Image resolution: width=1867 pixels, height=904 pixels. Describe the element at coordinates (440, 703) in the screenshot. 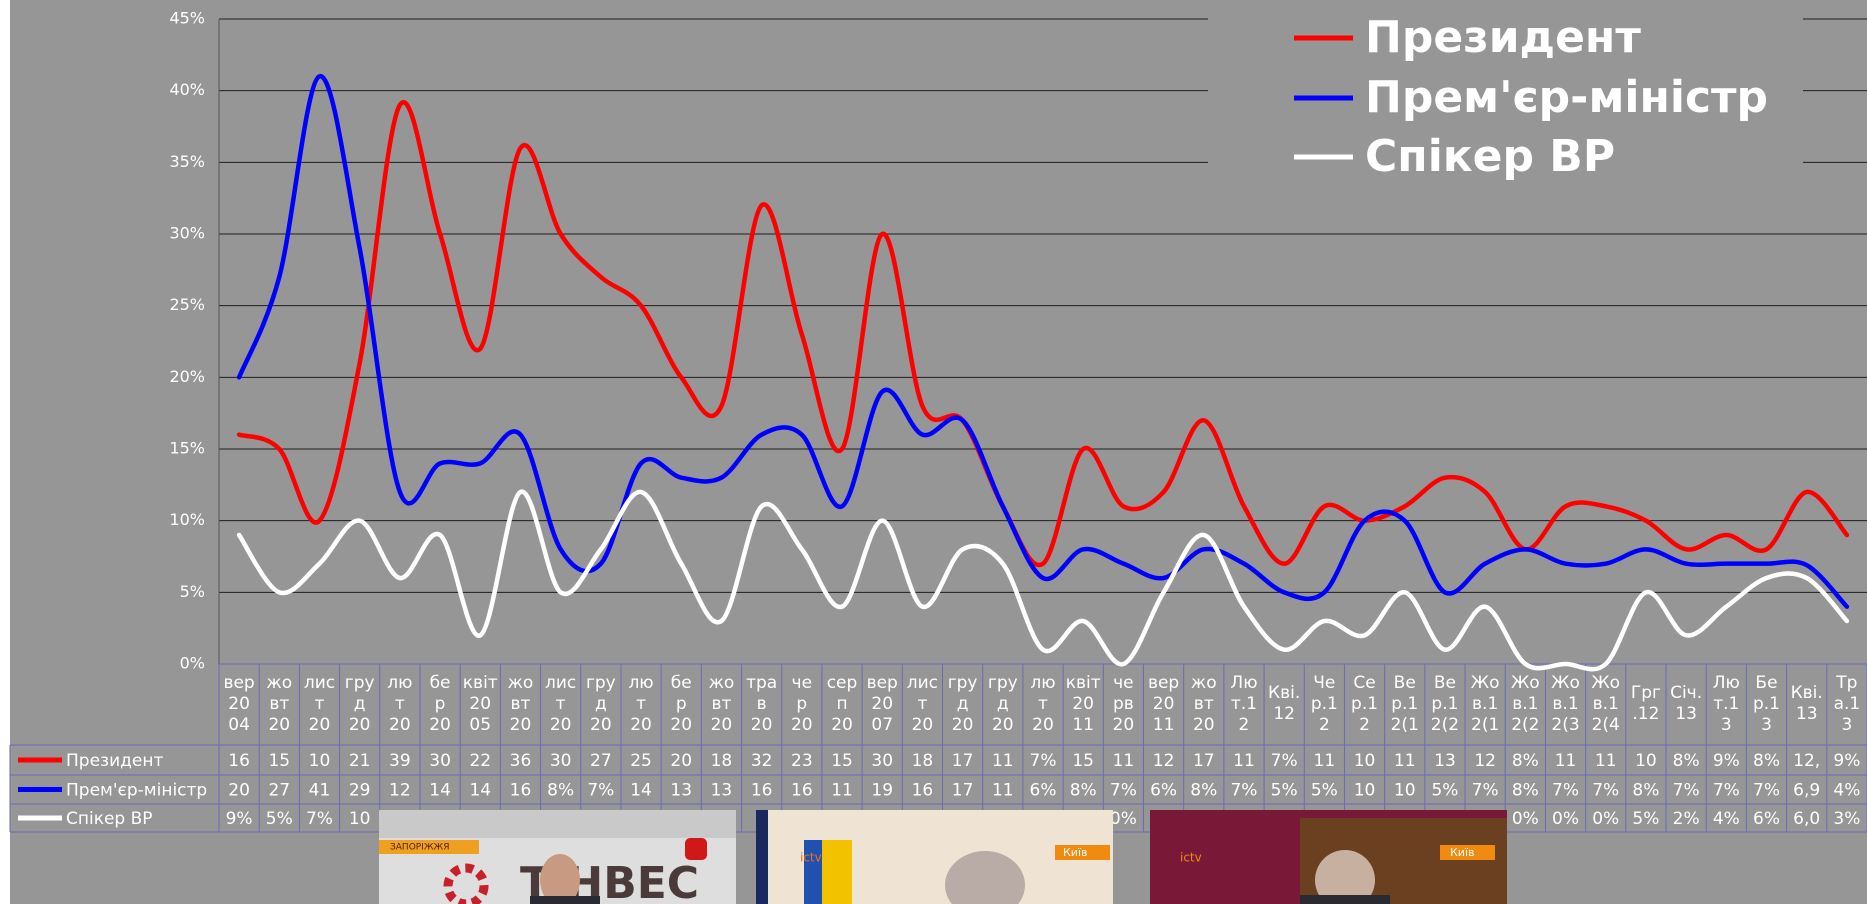

I see `x-tick-label: бе р 20` at that location.